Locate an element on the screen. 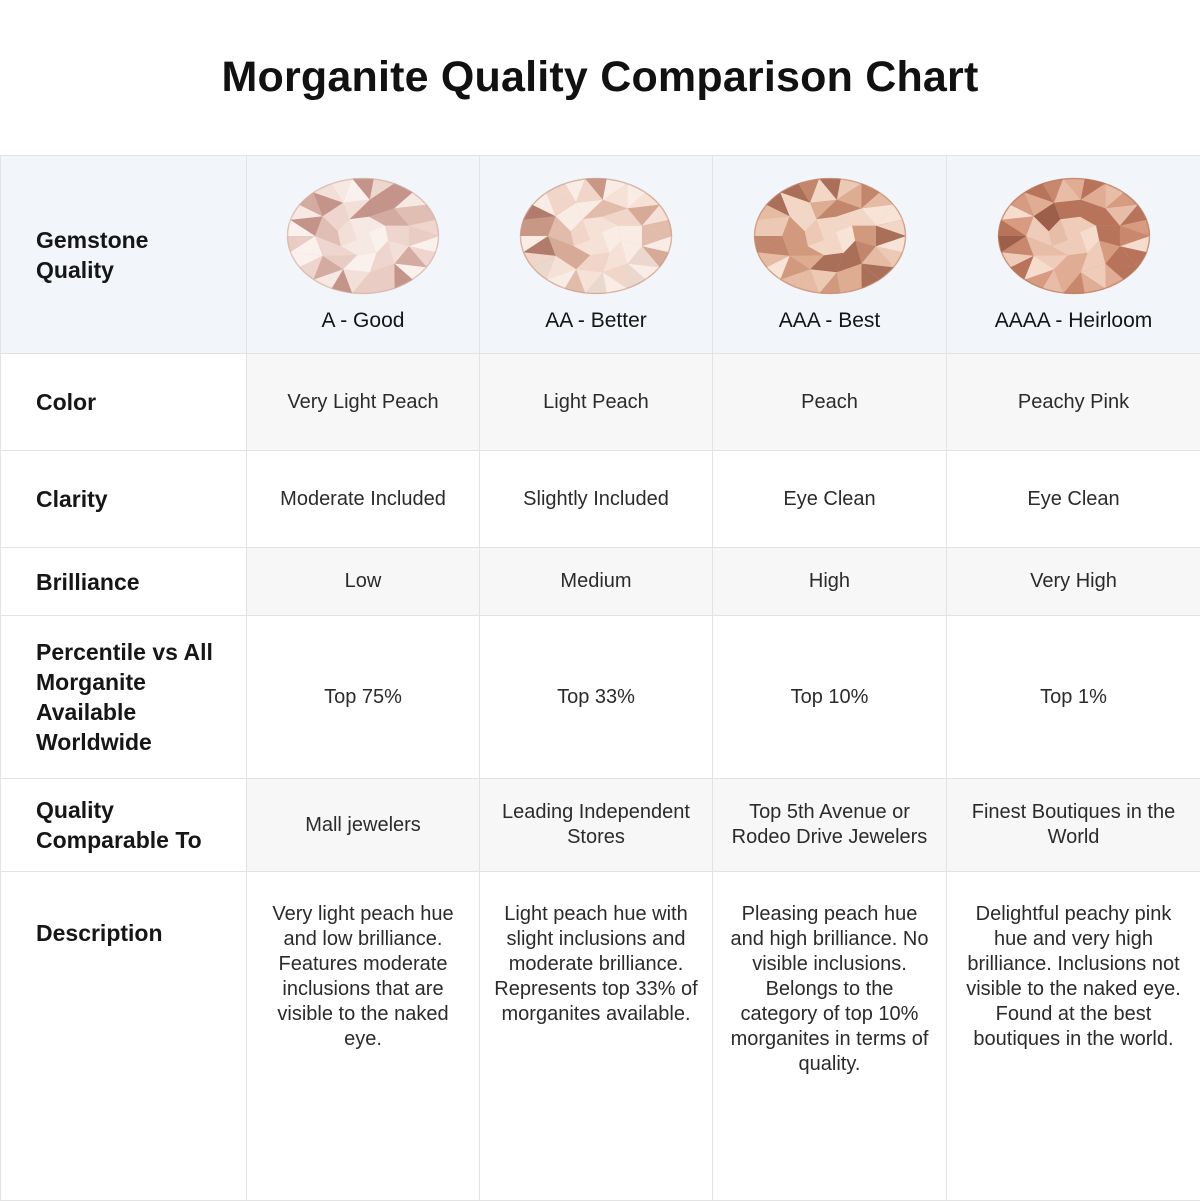 The height and width of the screenshot is (1201, 1200). grade-column-aaa-best: AAA - Best is located at coordinates (830, 255).